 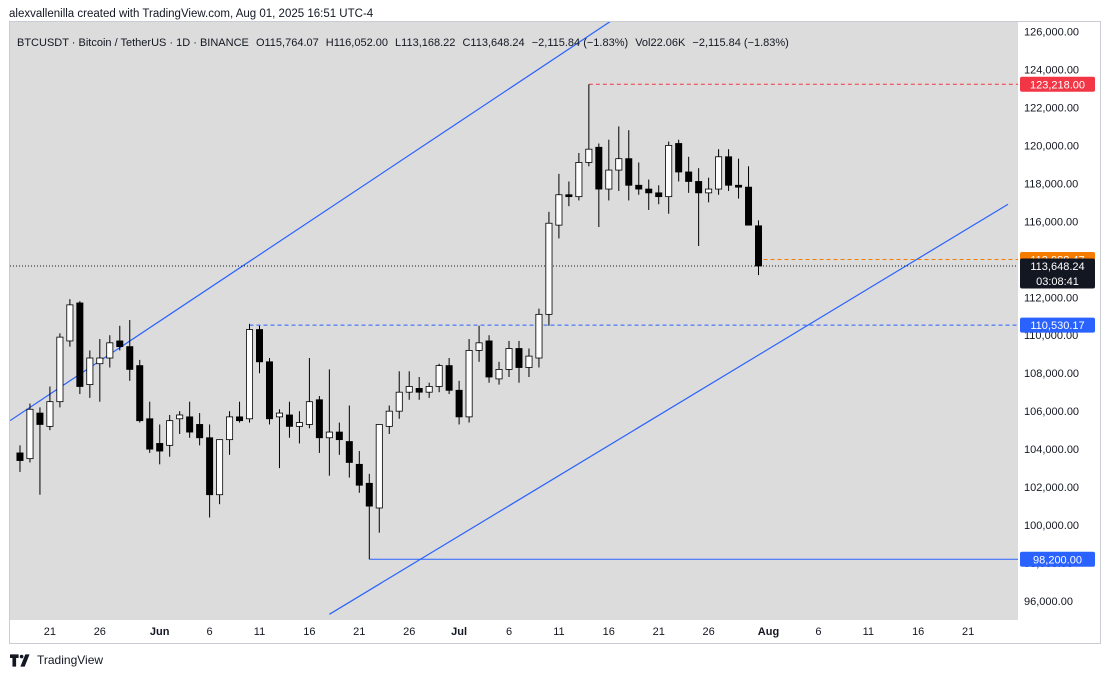 I want to click on tradingview-footer: TradingView, so click(x=56, y=660).